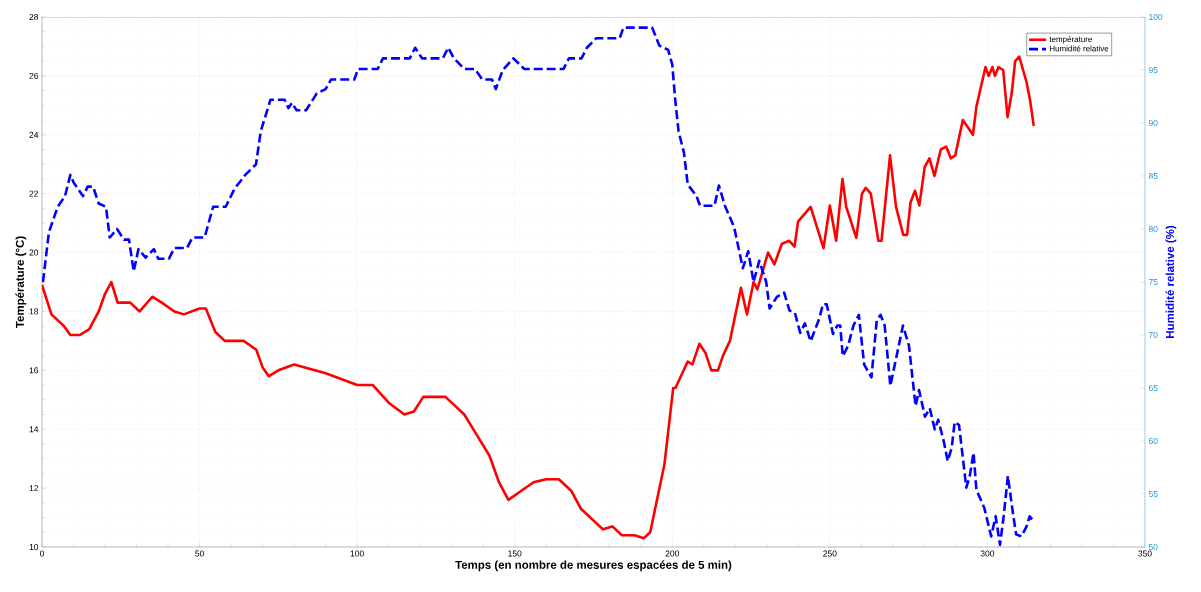 This screenshot has height=592, width=1201. What do you see at coordinates (357, 553) in the screenshot?
I see `x-tick-label: 100` at bounding box center [357, 553].